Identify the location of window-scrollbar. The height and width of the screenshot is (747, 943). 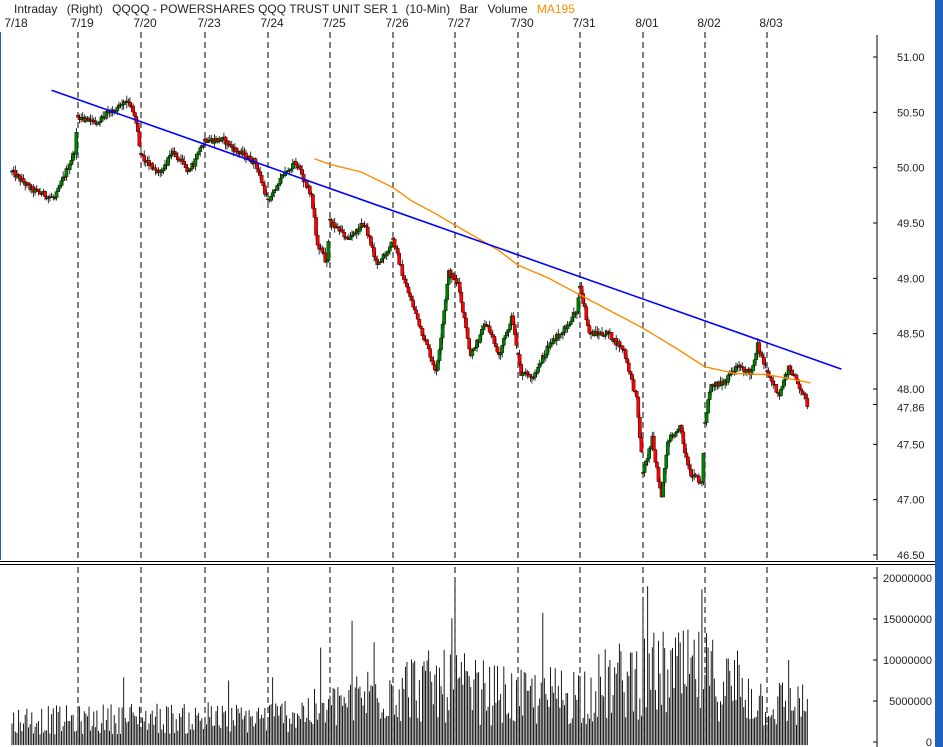
(939, 373).